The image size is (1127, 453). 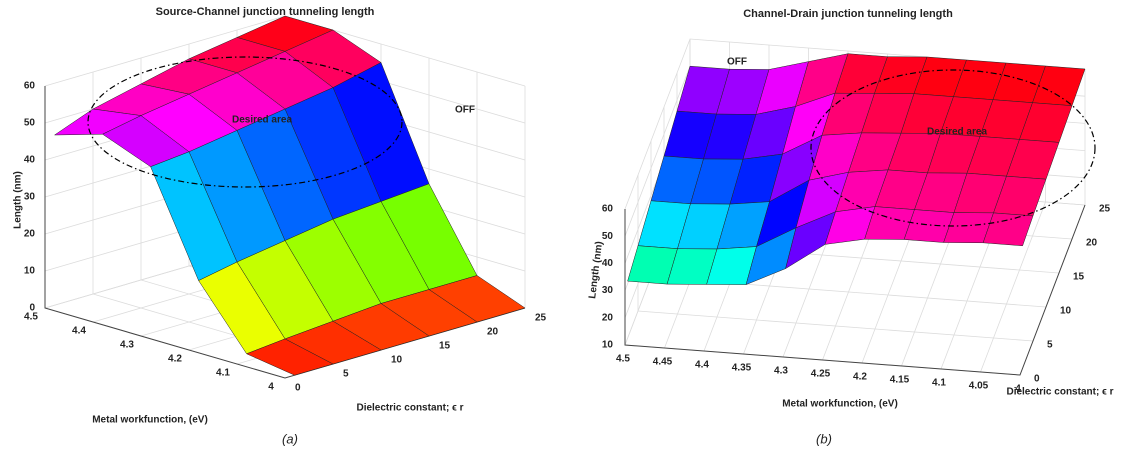 I want to click on x-tick-label: 4.25, so click(x=821, y=374).